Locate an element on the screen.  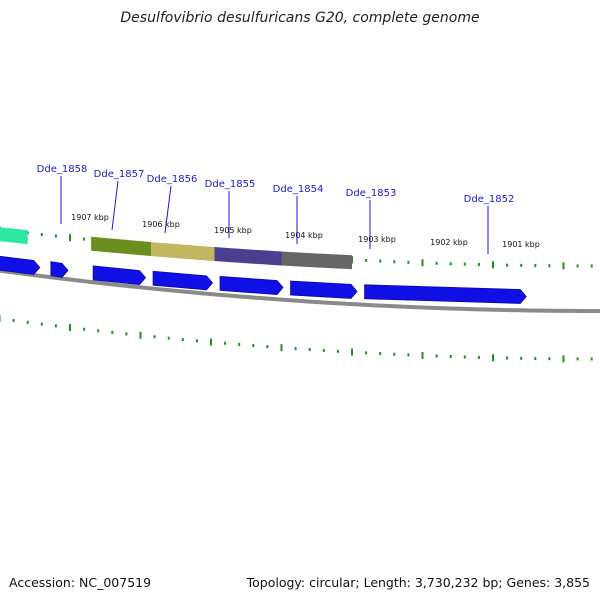
genome-backbone is located at coordinates (300, 291).